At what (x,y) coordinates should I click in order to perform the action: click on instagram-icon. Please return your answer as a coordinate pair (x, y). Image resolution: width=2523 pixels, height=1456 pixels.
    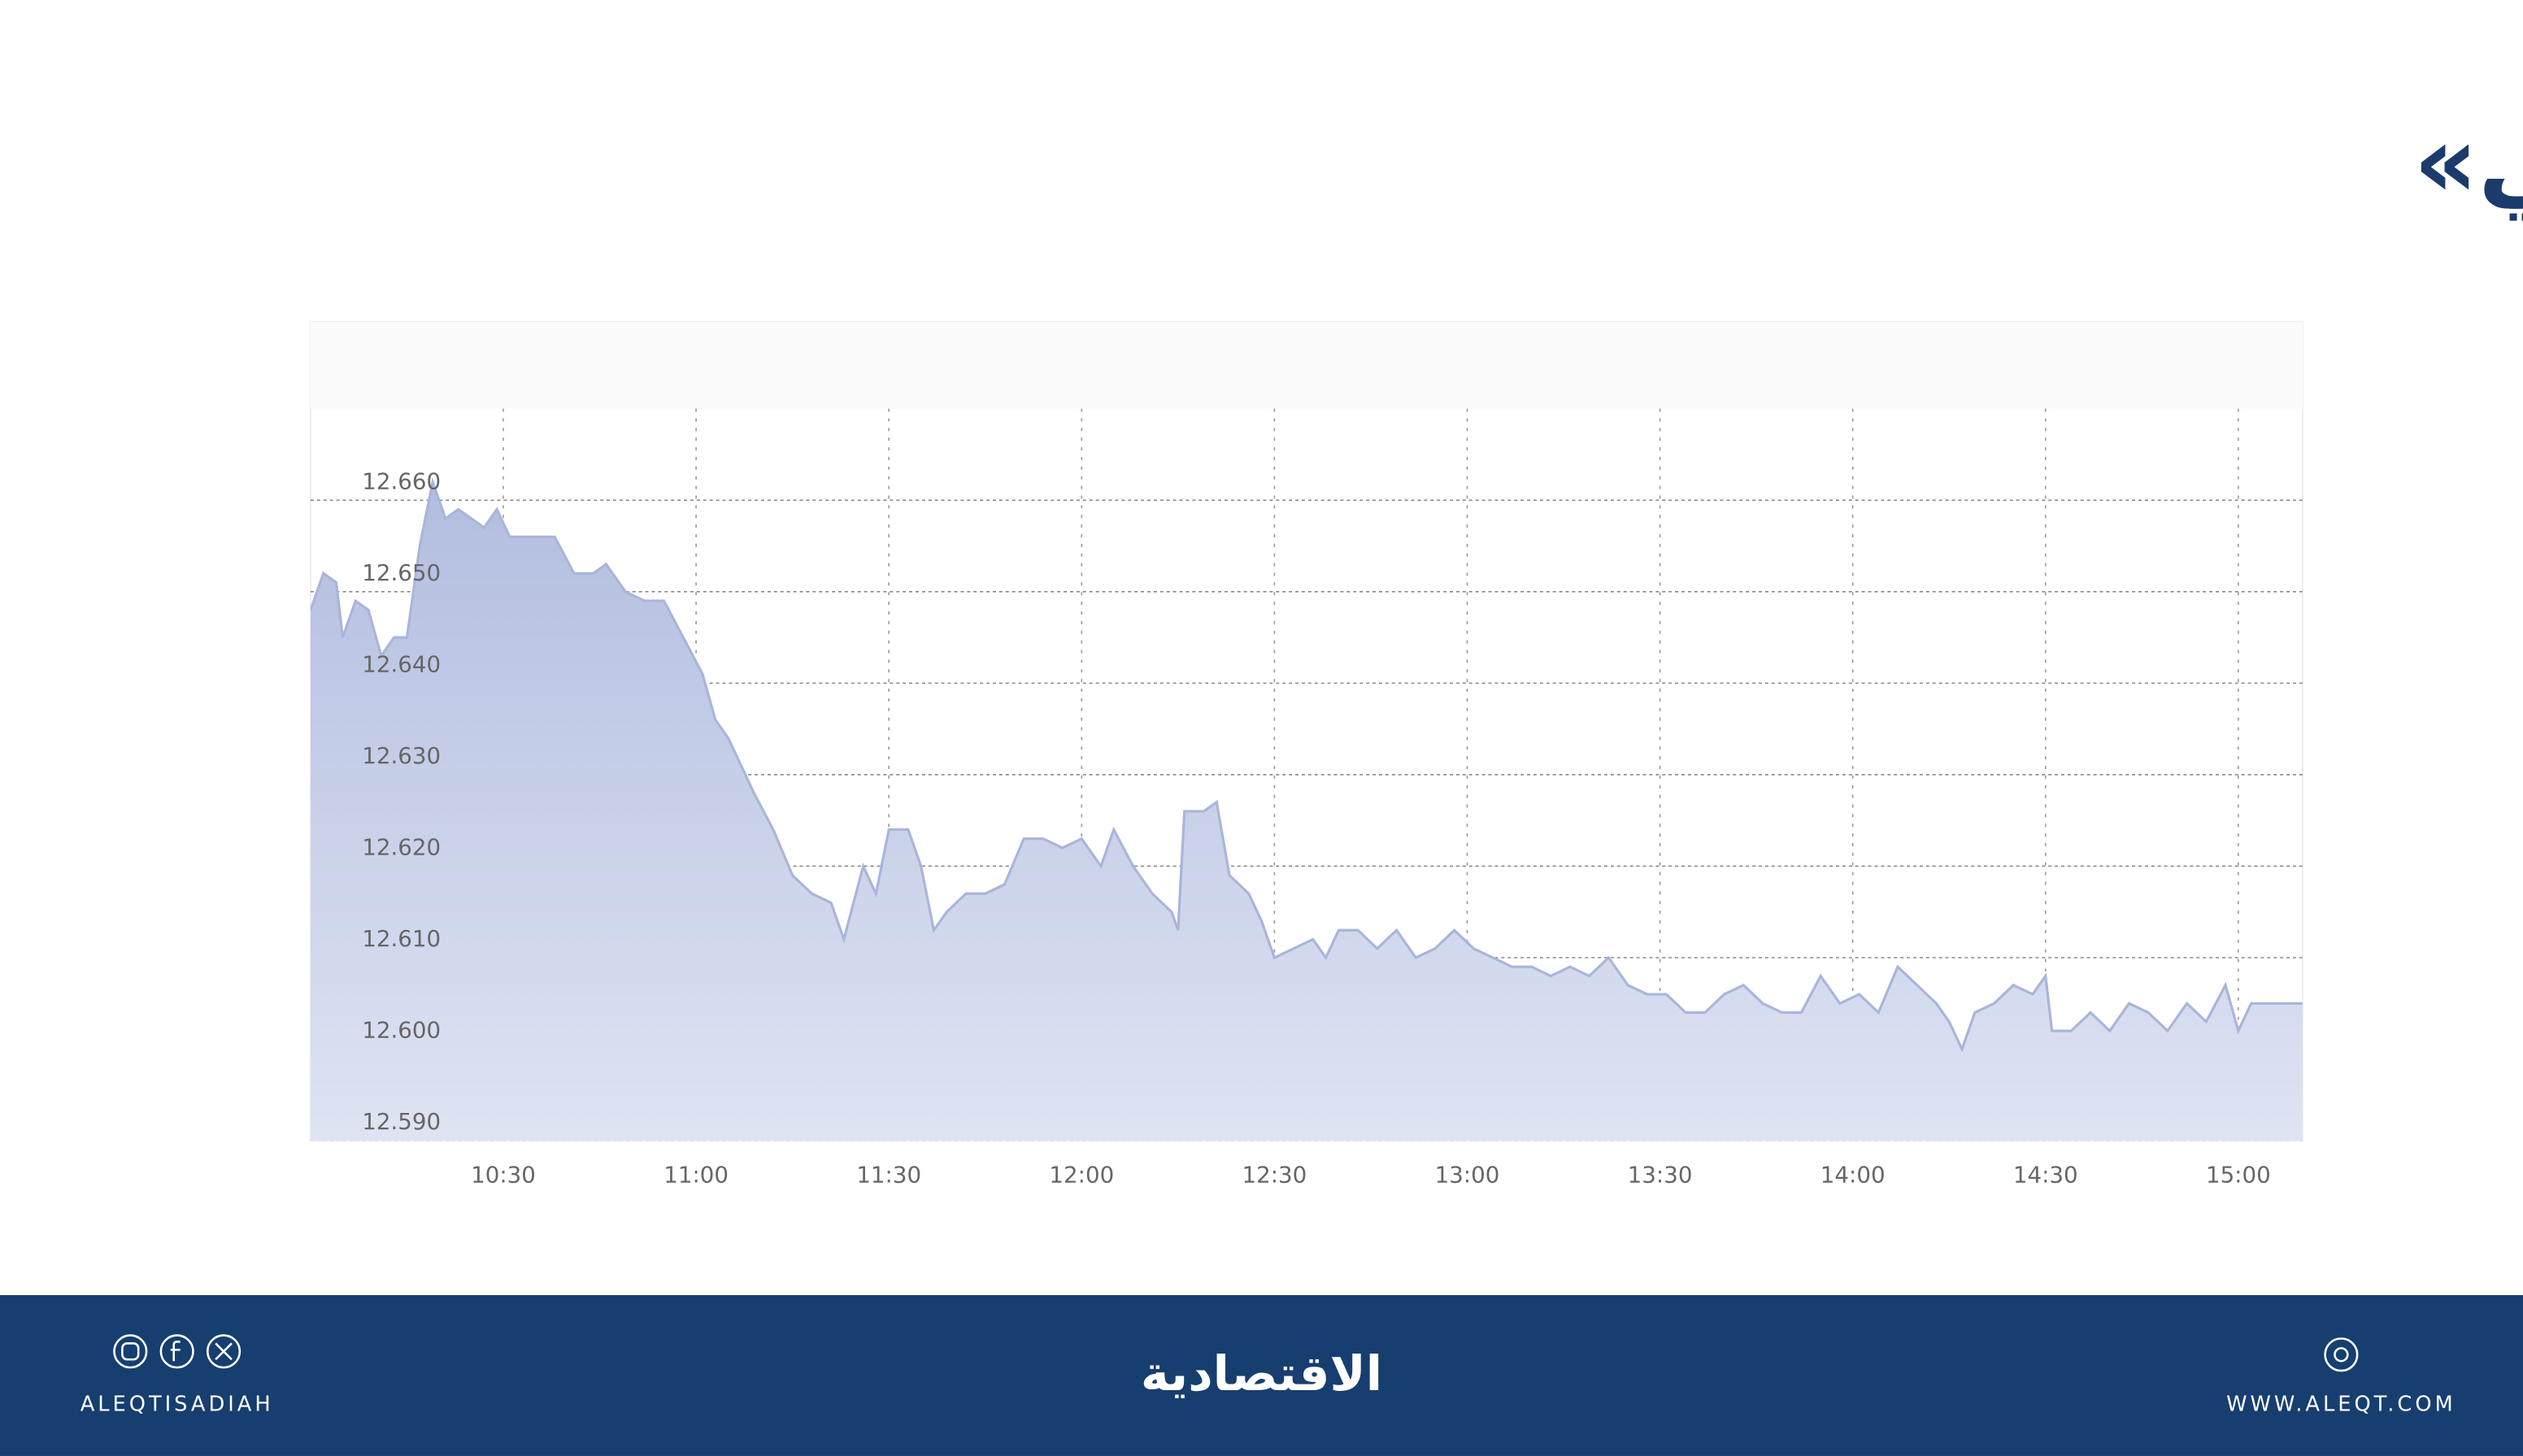
    Looking at the image, I should click on (130, 1352).